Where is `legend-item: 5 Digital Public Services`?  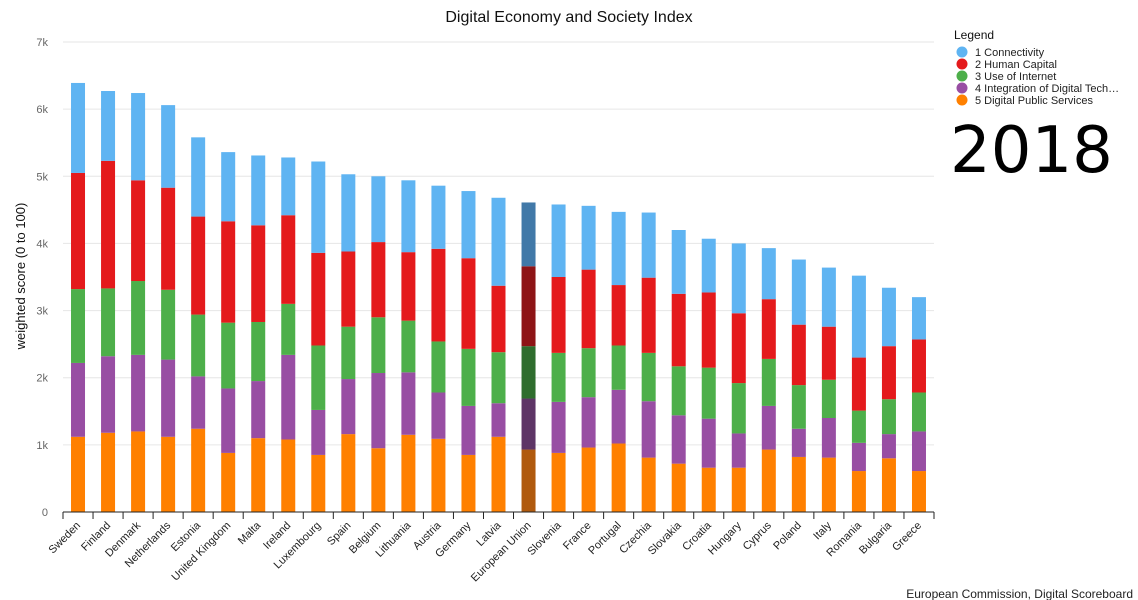 legend-item: 5 Digital Public Services is located at coordinates (1025, 101).